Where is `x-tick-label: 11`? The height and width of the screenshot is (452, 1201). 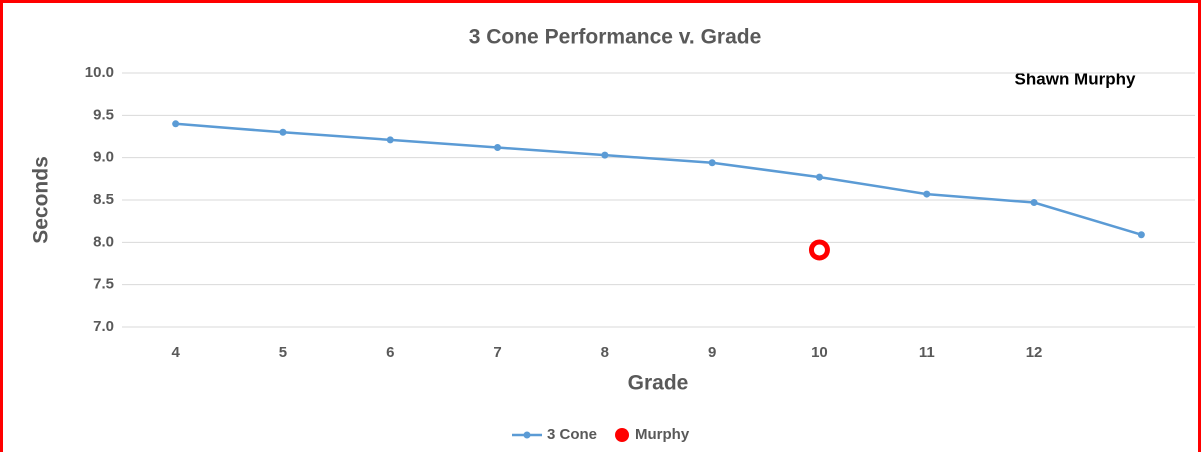 x-tick-label: 11 is located at coordinates (927, 352).